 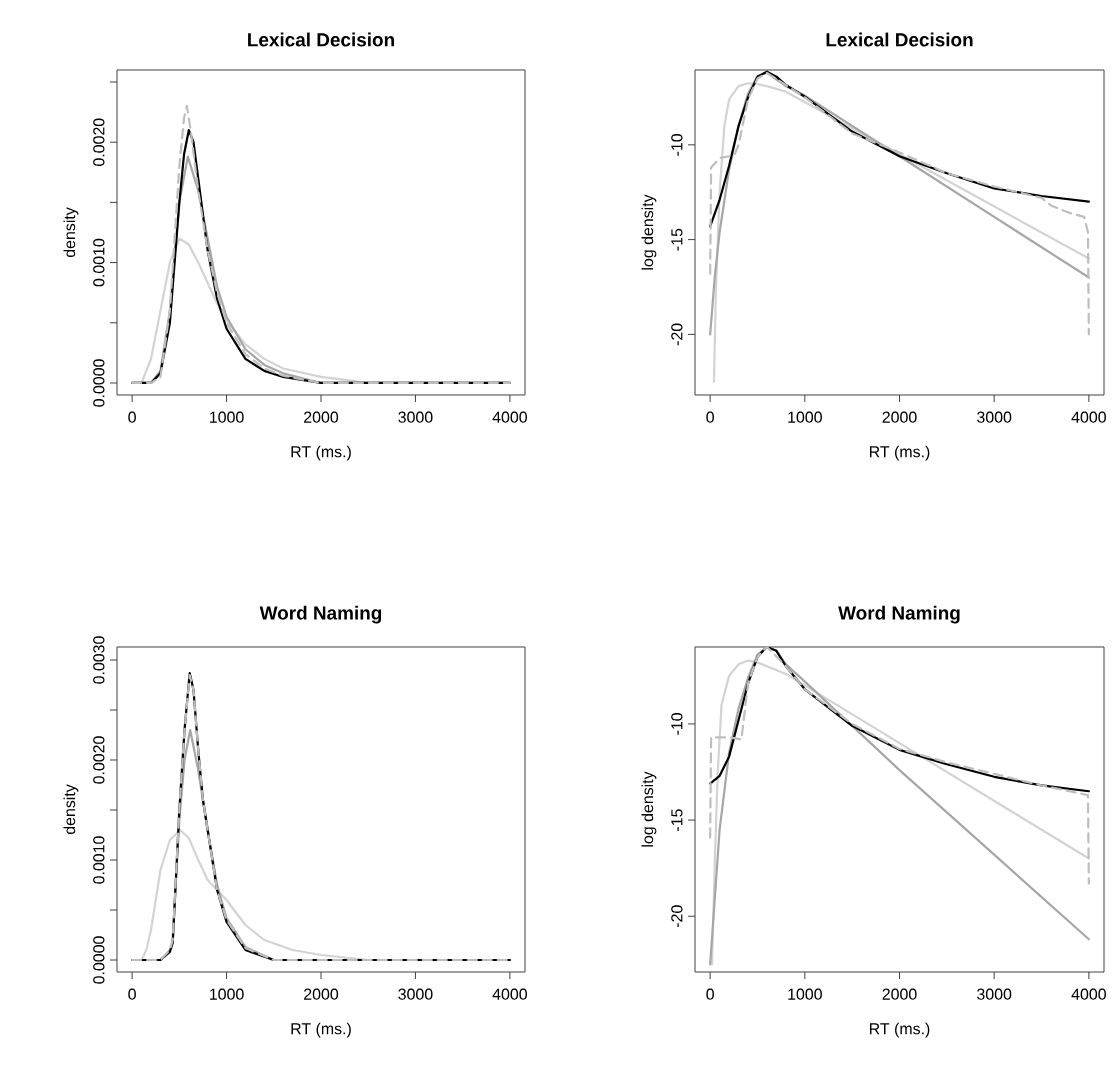 I want to click on y-tick-label: 0.0030, so click(x=99, y=660).